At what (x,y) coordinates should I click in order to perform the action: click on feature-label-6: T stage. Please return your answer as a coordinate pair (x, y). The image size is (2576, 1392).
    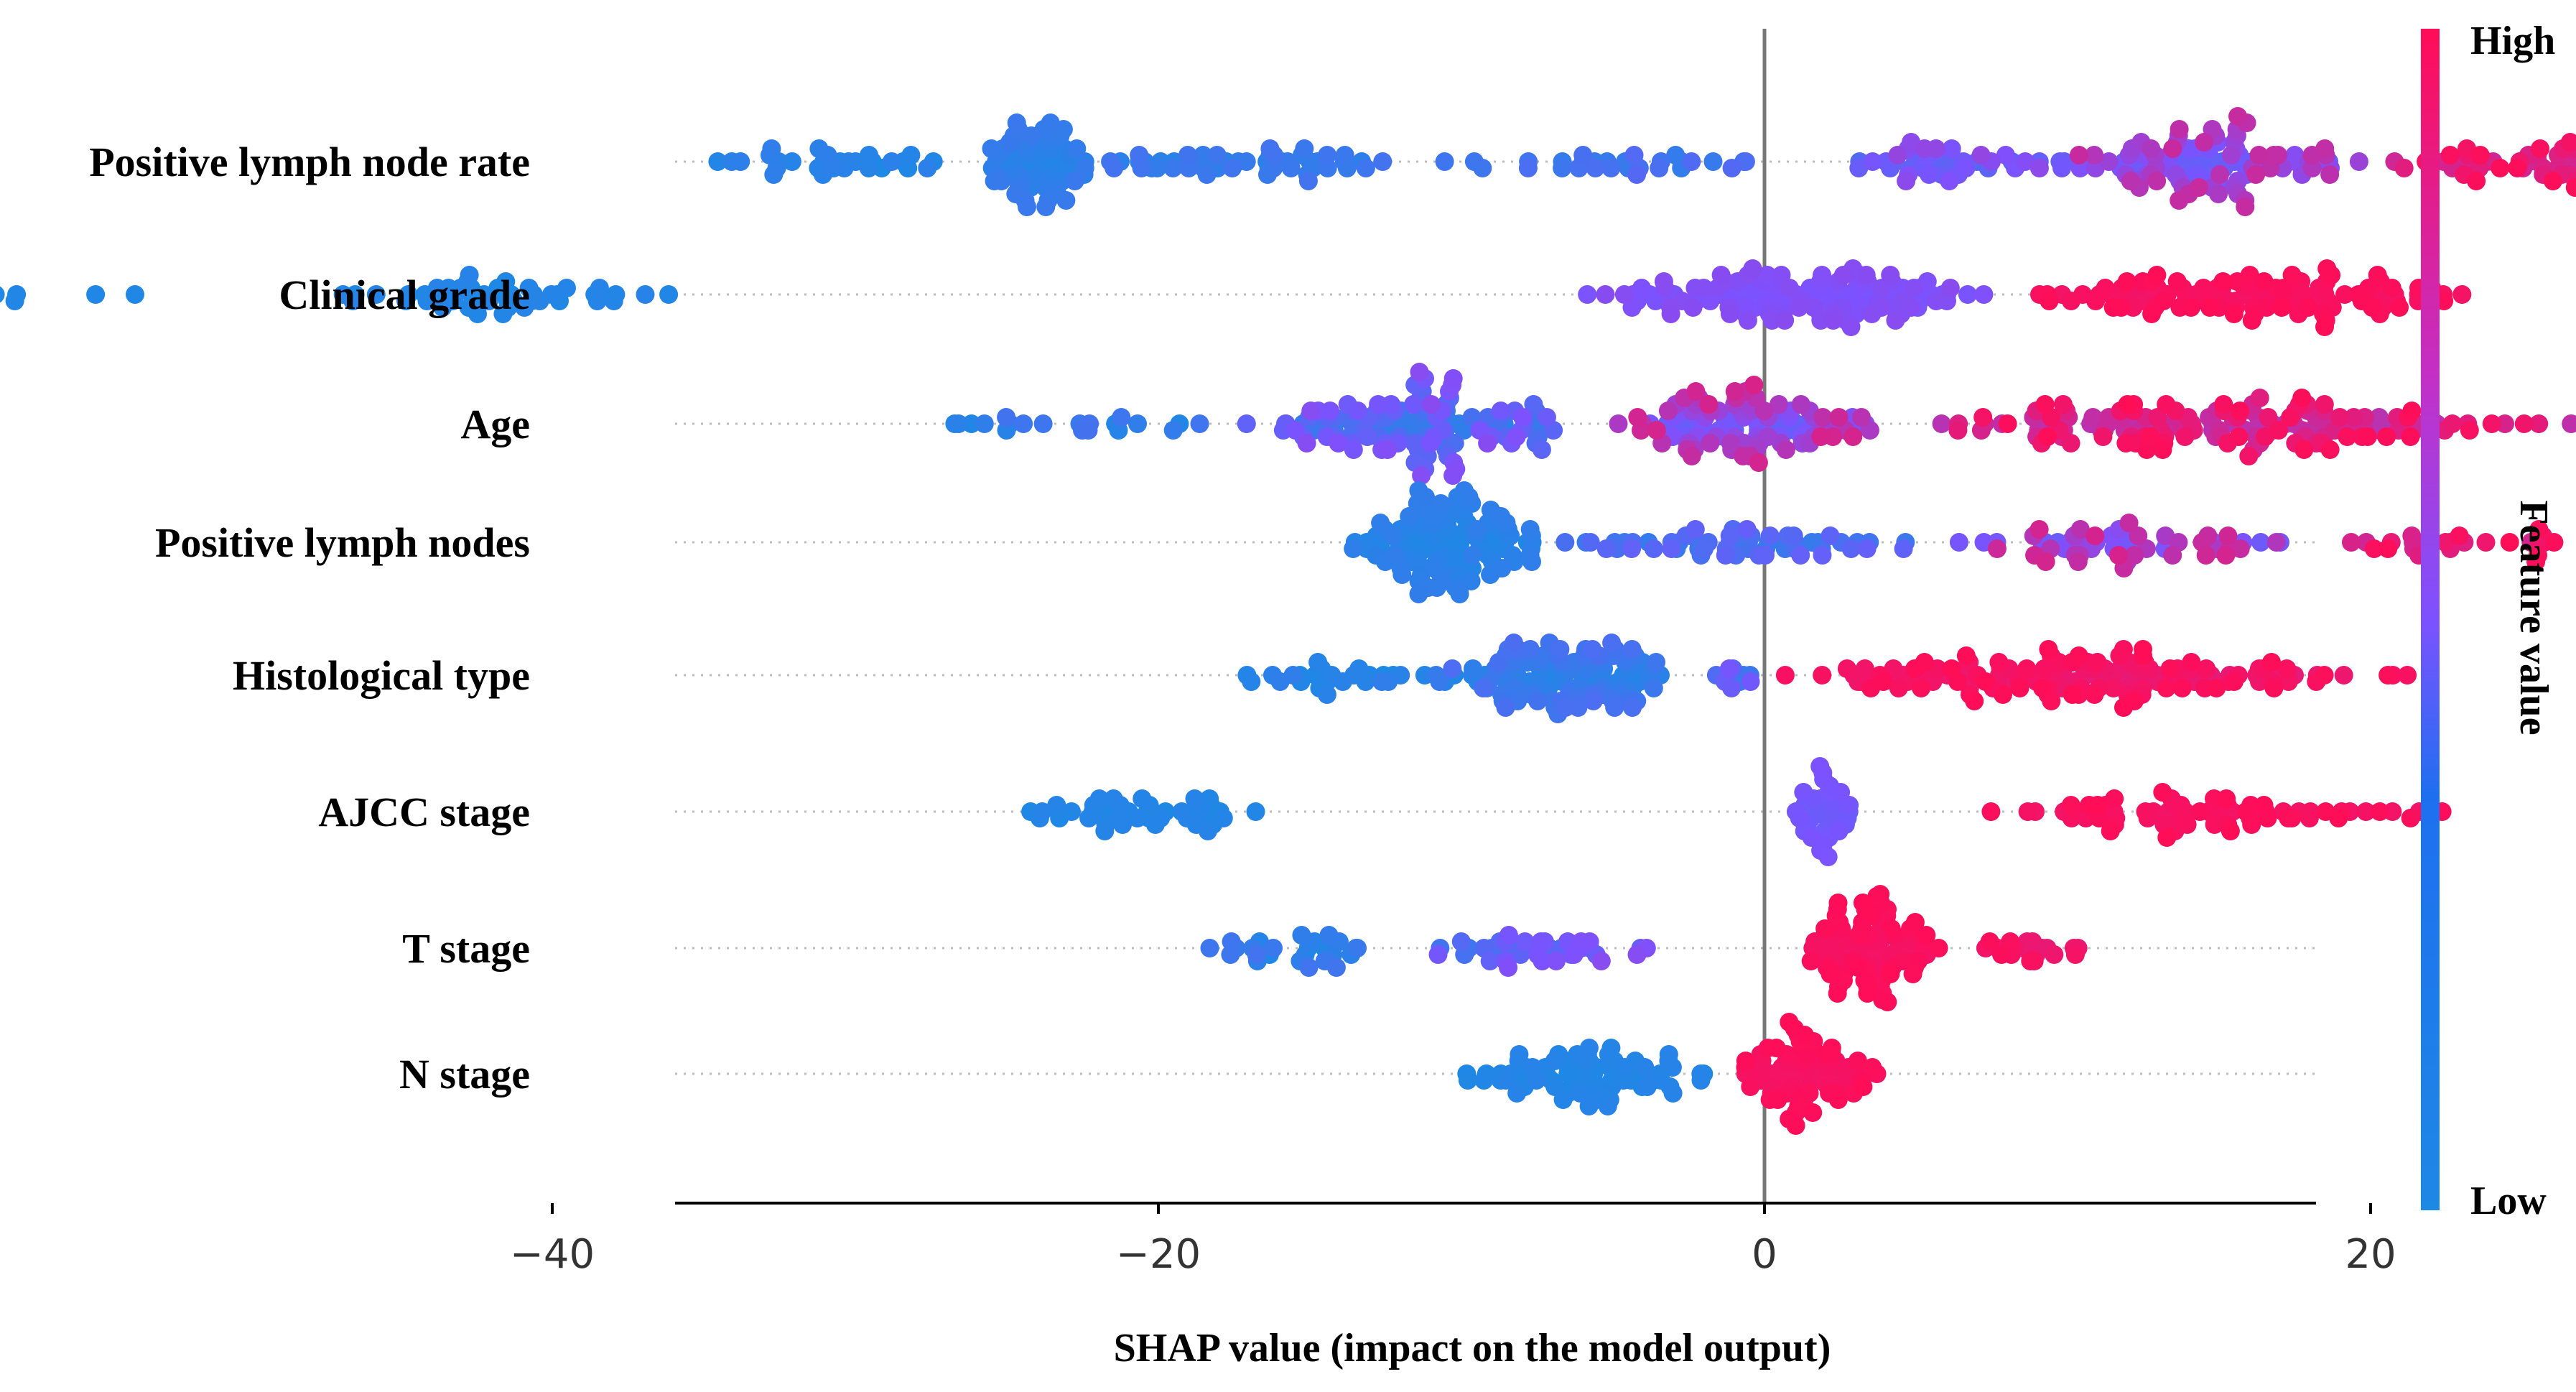
    Looking at the image, I should click on (466, 948).